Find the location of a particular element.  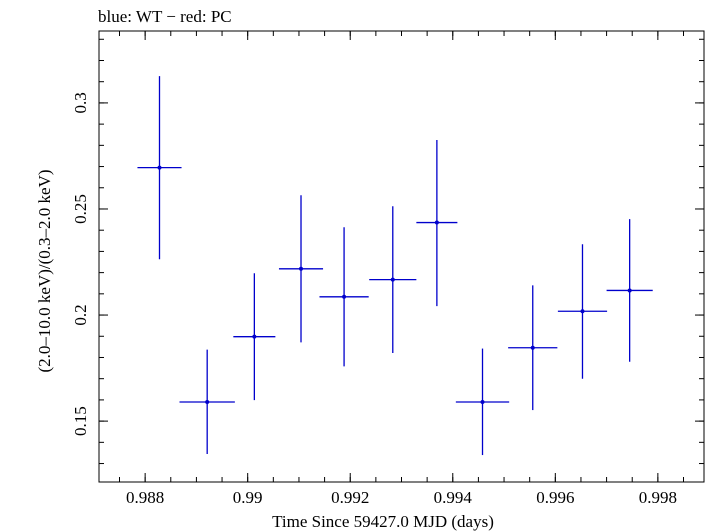

y-axis-title: (2.0–10.0 keV)/(0.3–2.0 keV) is located at coordinates (44, 270).